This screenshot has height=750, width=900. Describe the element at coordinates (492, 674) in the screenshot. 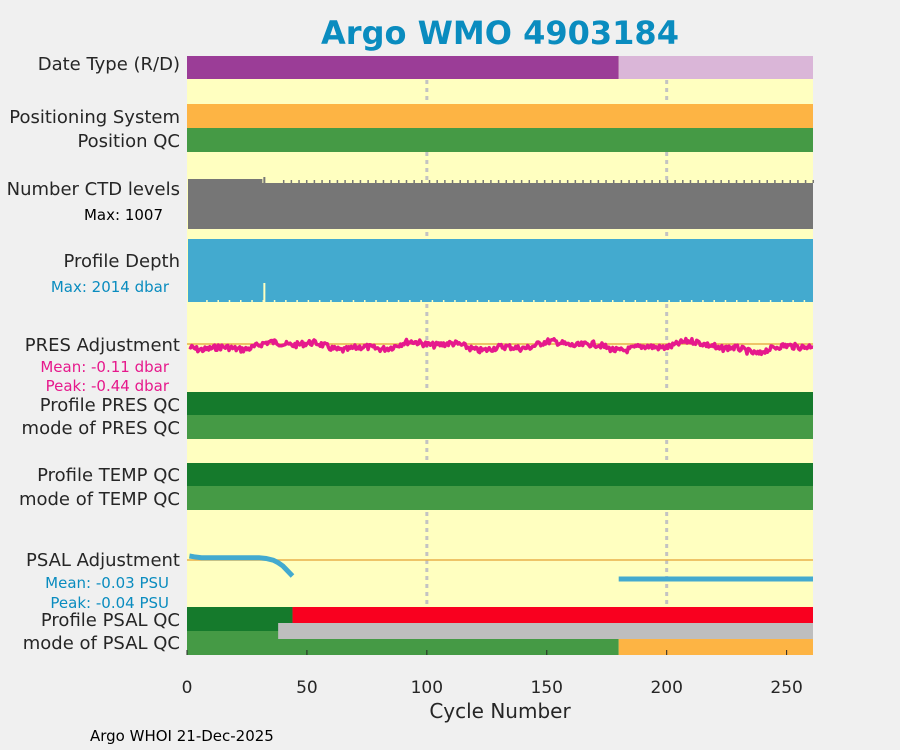

I see `x-axis-ticks: 0 50 100 150 200 250` at that location.